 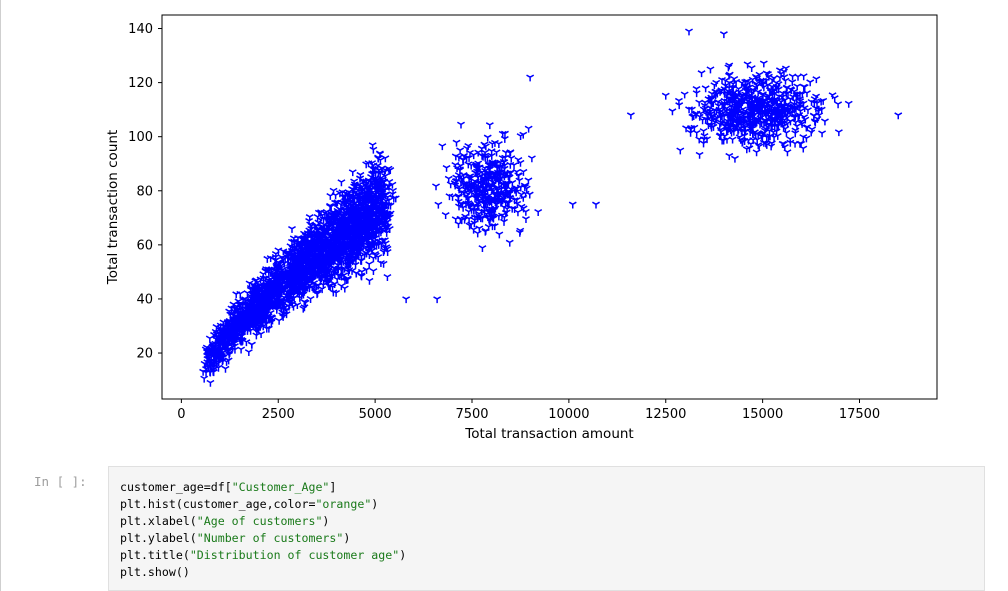 I want to click on notebook-left-border, so click(x=0, y=295).